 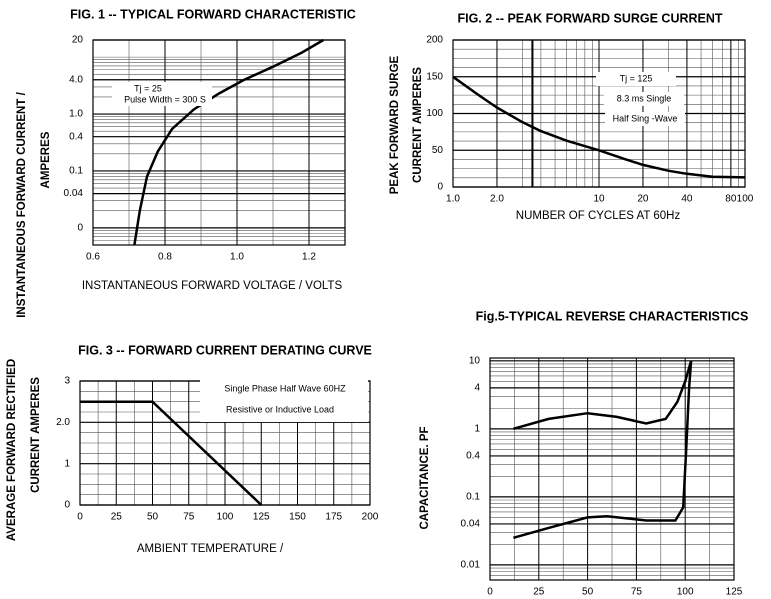 I want to click on chart-title: FIG. 1 -- TYPICAL FORWARD CHARACTERISTIC, so click(x=213, y=14).